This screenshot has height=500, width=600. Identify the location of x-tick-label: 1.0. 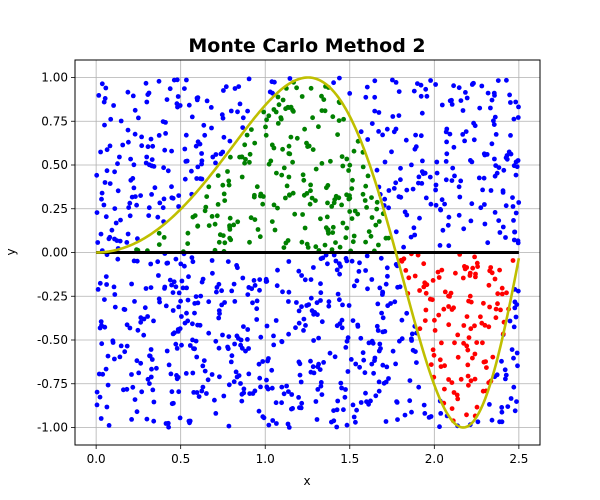
(265, 459).